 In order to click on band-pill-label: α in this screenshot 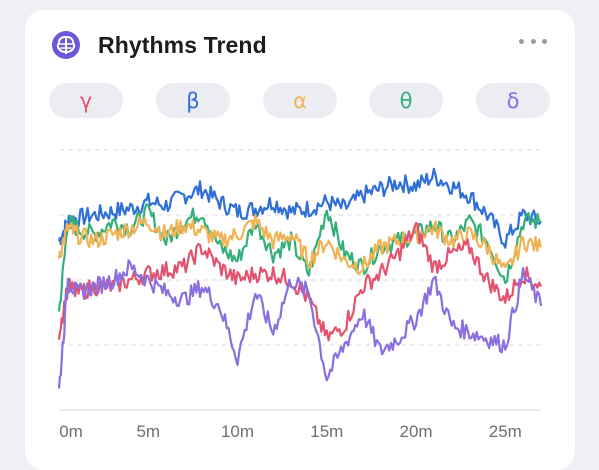, I will do `click(300, 100)`.